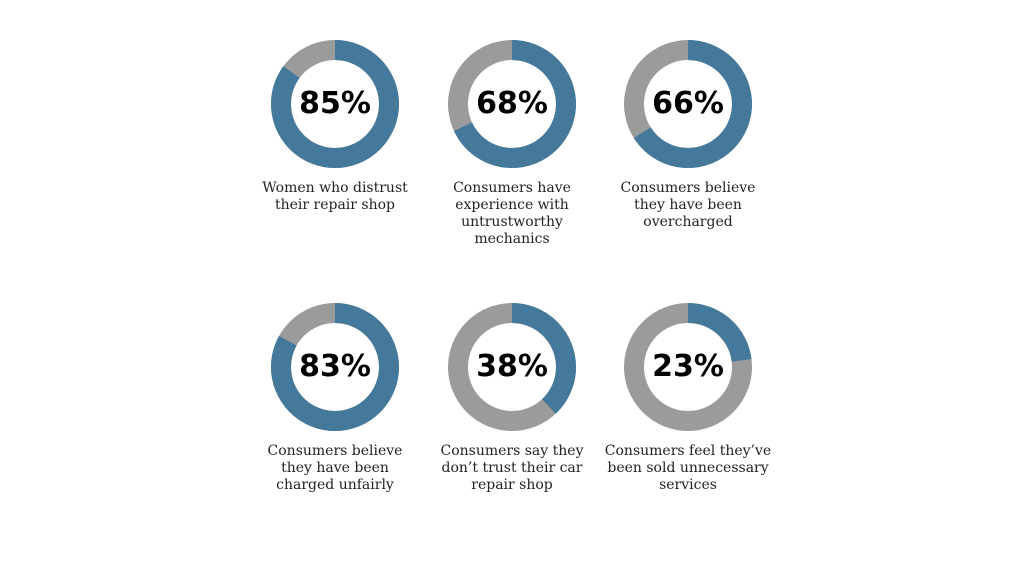  I want to click on caption-1: Women who distrust their repair shop, so click(335, 197).